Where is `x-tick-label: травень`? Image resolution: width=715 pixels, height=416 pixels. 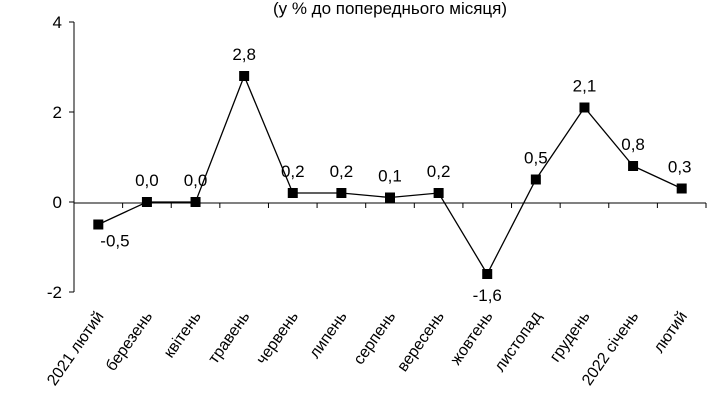 x-tick-label: травень is located at coordinates (229, 338).